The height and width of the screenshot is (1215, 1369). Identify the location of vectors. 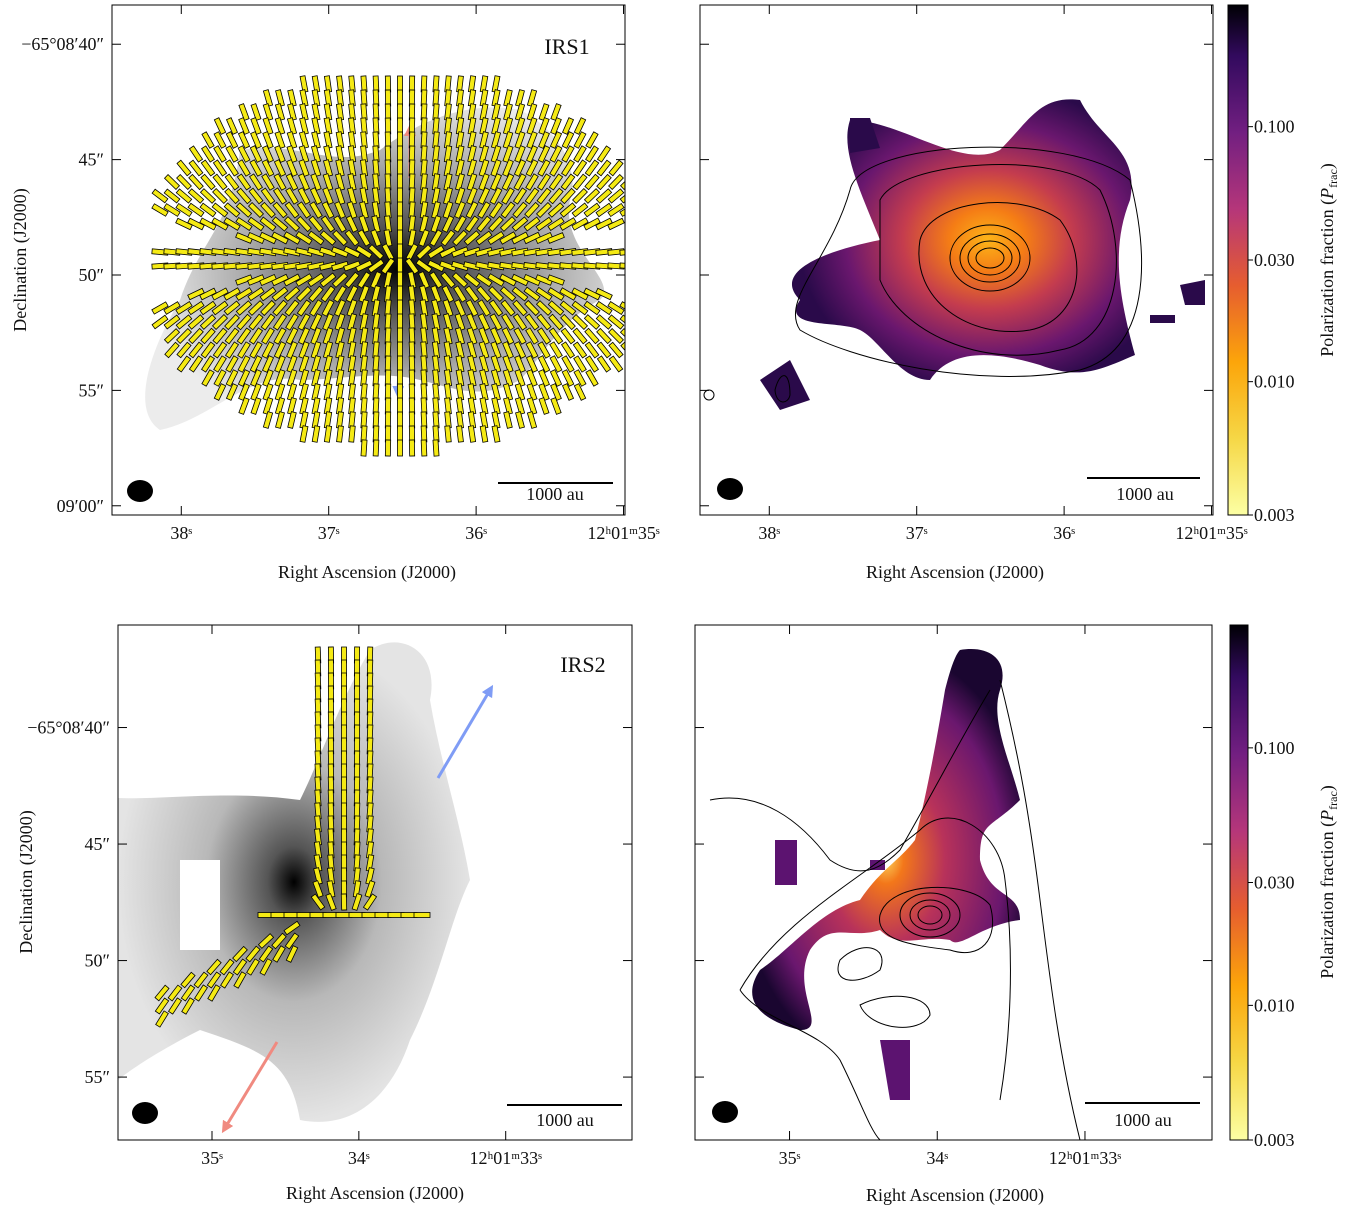
(292, 837).